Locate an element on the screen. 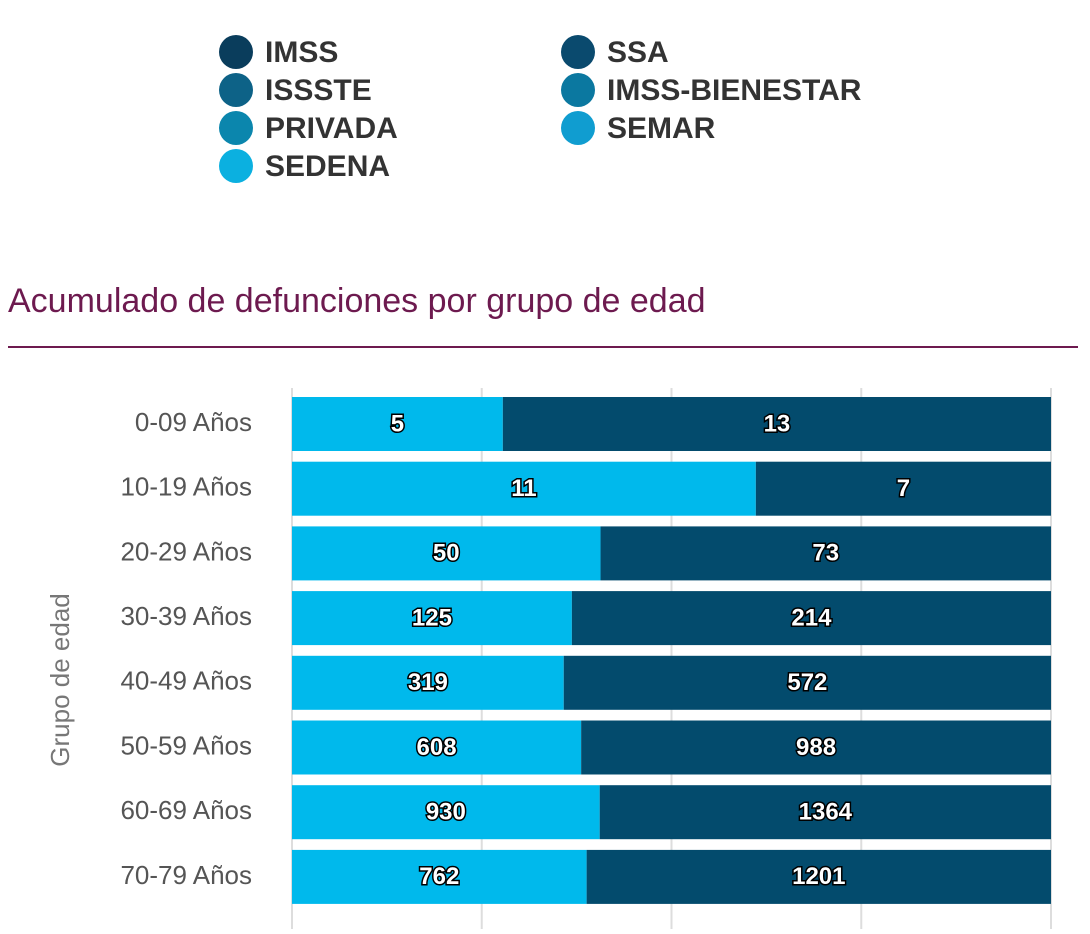  data-label: 73 is located at coordinates (825, 553).